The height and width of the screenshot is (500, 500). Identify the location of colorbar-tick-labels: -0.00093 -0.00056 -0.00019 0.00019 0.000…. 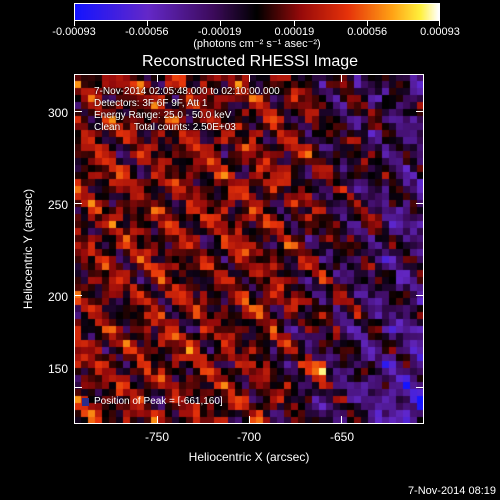
(256, 33).